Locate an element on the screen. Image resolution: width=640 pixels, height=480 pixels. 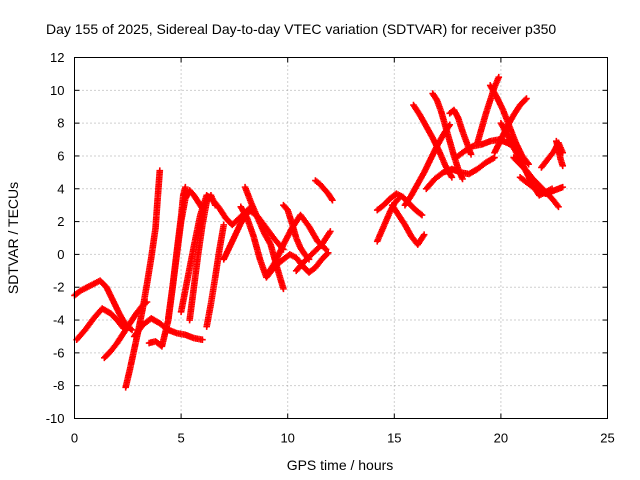
y-tick-label: 6 is located at coordinates (60, 155).